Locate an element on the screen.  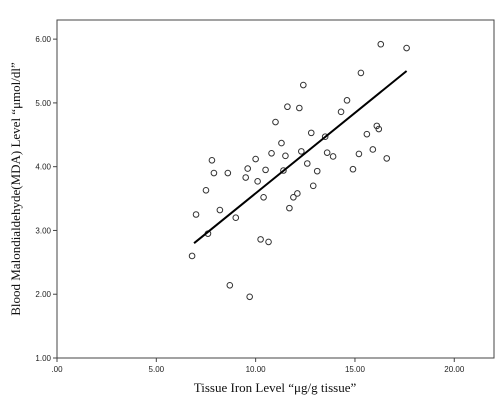
y-tick-label: 5.00 is located at coordinates (43, 103).